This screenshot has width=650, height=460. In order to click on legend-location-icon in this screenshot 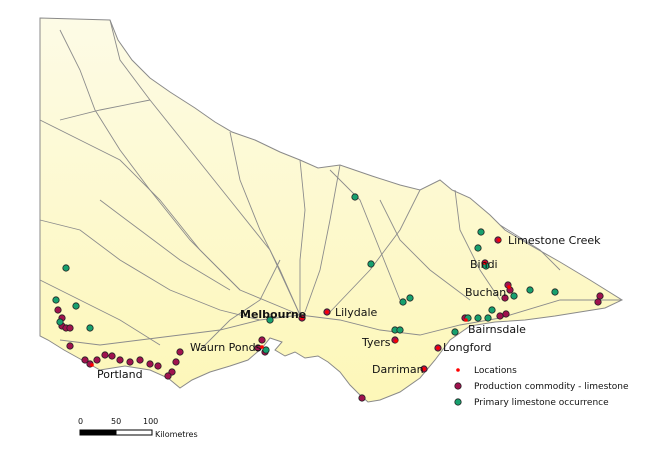, I will do `click(458, 370)`.